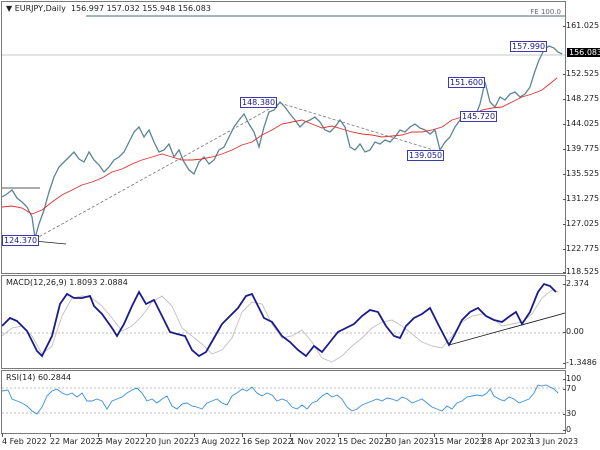 The image size is (600, 450). Describe the element at coordinates (24, 439) in the screenshot. I see `x-tick: 4 Feb 2022` at that location.